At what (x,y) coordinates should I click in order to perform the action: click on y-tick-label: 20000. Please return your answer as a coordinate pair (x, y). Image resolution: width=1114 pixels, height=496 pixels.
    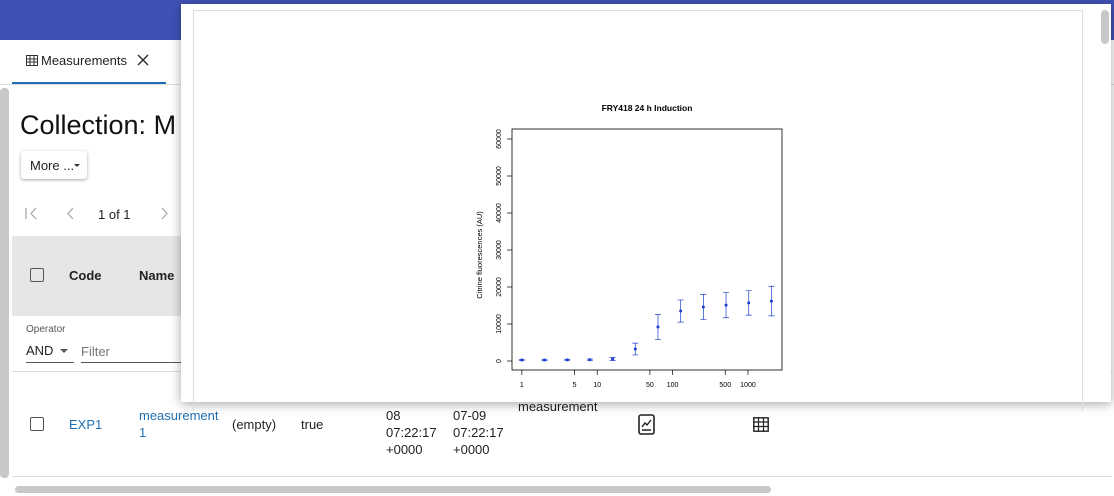
    Looking at the image, I should click on (499, 287).